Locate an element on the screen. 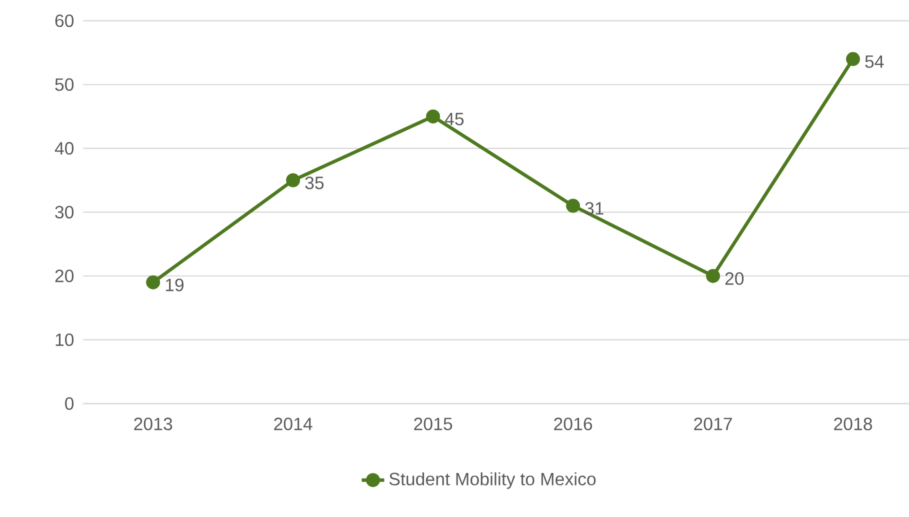 The height and width of the screenshot is (517, 909). x-tick-label: 2018 is located at coordinates (853, 424).